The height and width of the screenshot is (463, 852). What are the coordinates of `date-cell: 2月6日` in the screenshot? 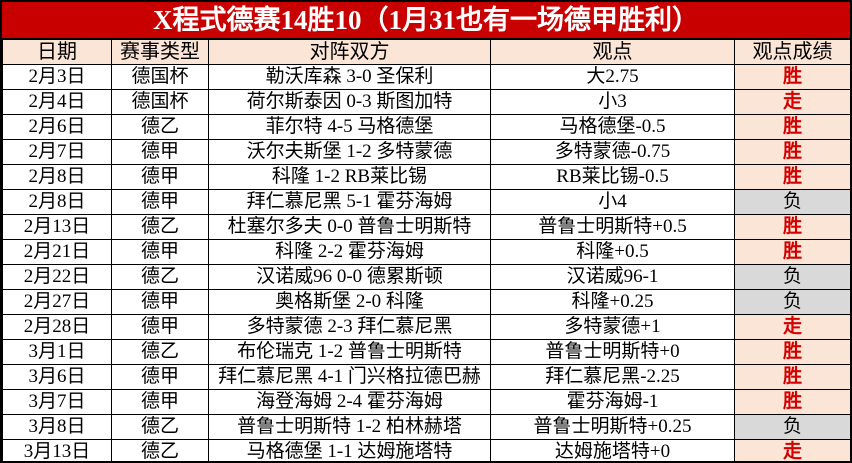 It's located at (57, 127).